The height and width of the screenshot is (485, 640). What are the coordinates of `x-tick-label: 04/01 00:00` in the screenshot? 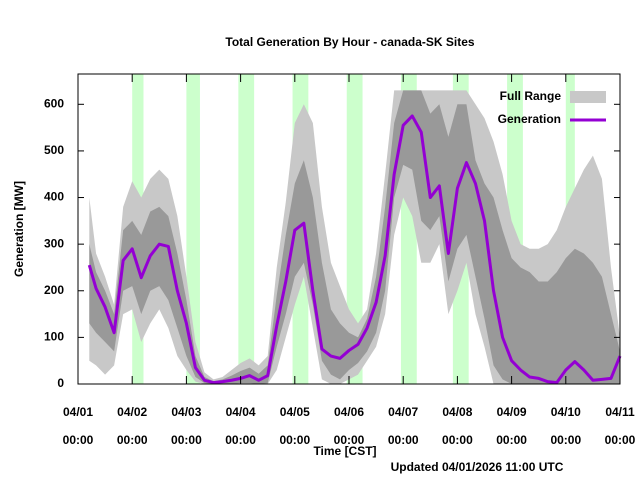 It's located at (78, 426).